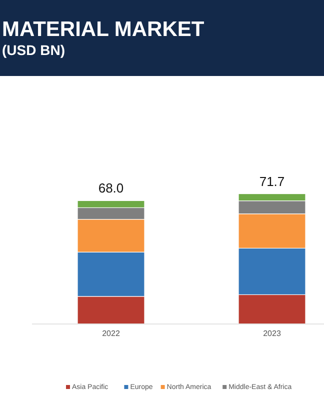 The width and height of the screenshot is (324, 405). Describe the element at coordinates (103, 29) in the screenshot. I see `chart-title: MATERIAL MARKET` at that location.